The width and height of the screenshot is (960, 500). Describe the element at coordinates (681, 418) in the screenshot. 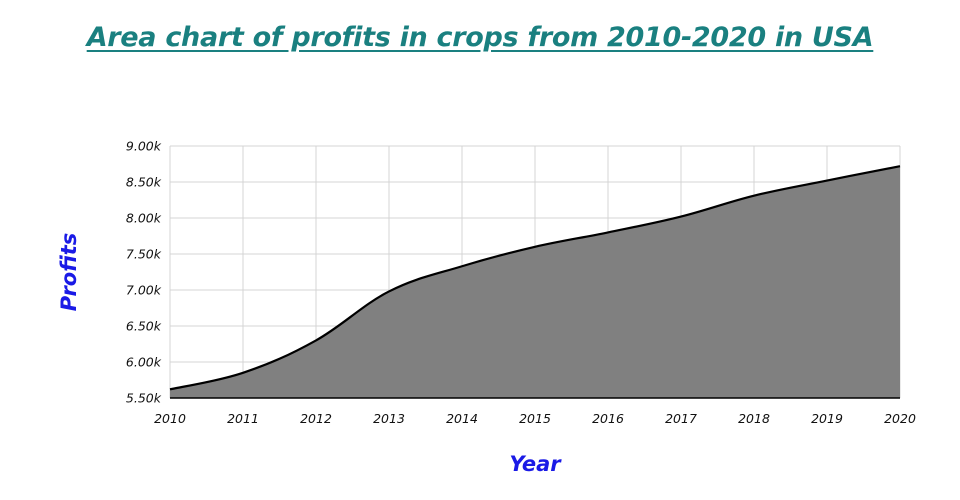

I see `x-tick-label: 2017` at that location.